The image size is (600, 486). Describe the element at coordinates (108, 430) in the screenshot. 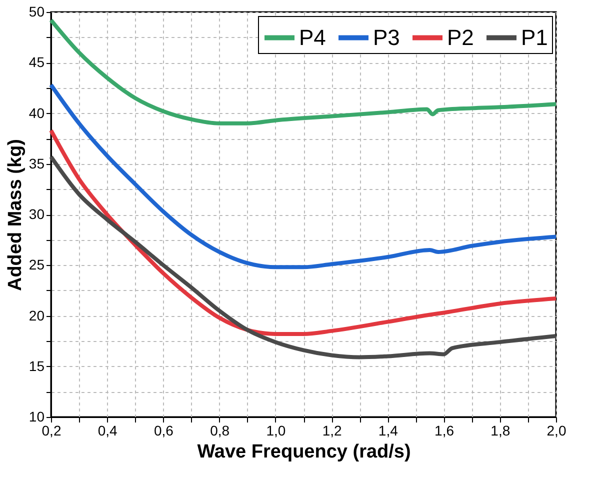

I see `x-tick-label: 0,4` at that location.